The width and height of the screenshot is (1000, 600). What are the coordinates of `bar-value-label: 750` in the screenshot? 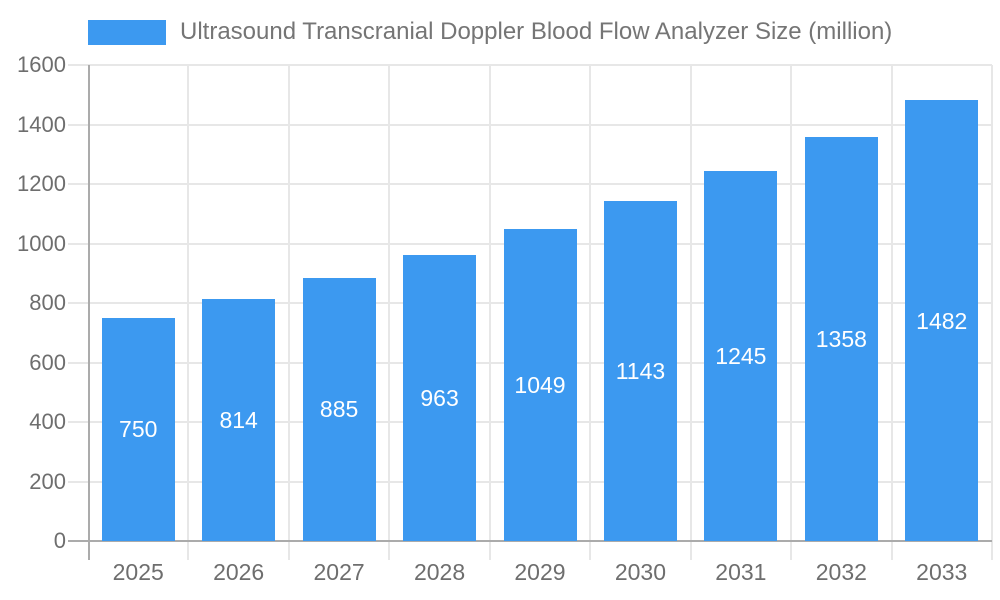 It's located at (138, 429).